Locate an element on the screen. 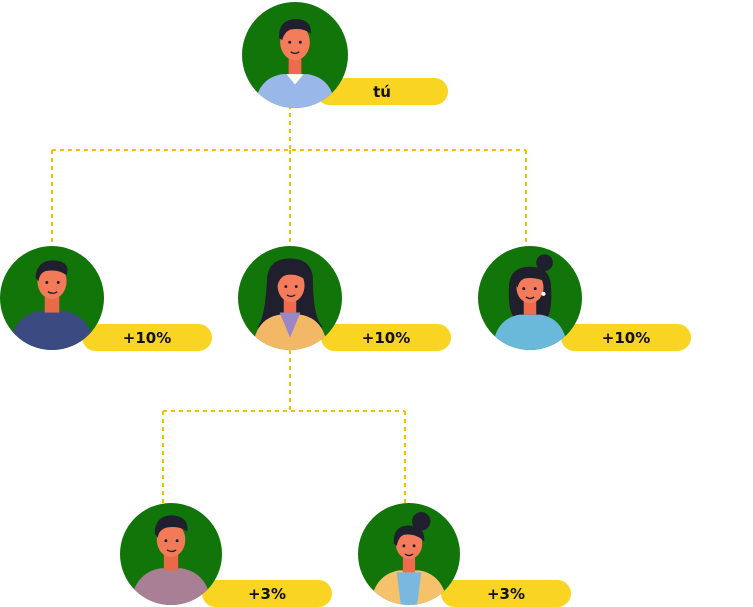  avatar-friend-right is located at coordinates (530, 298).